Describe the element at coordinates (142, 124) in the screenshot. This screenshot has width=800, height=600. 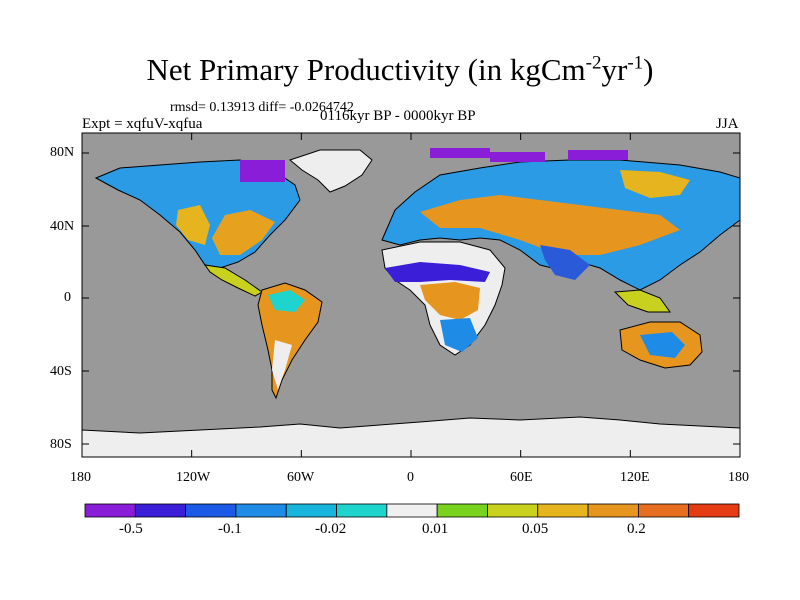
I see `experiment-label: Expt = xqfuV-xqfua` at that location.